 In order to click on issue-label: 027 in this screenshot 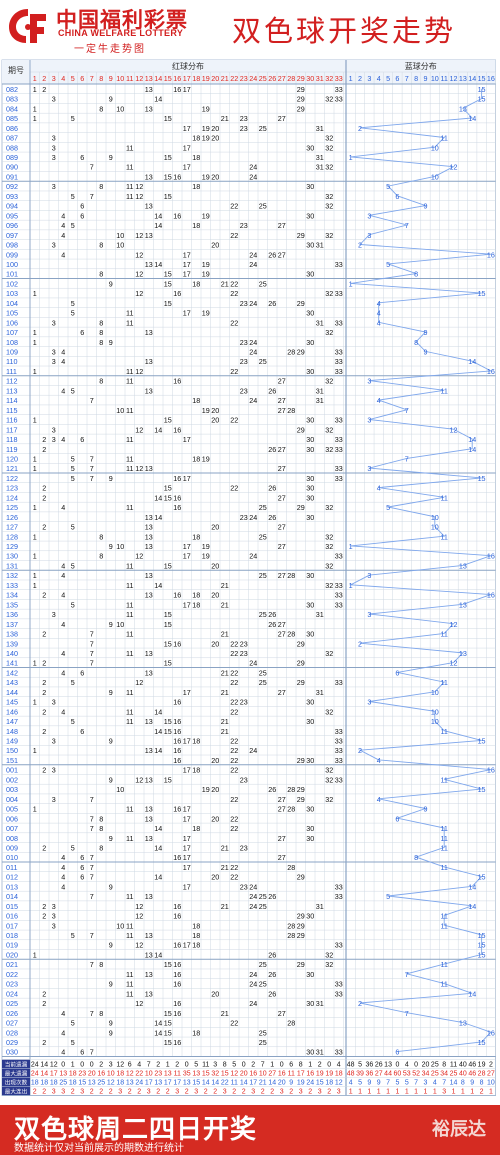, I will do `click(12, 1023)`.